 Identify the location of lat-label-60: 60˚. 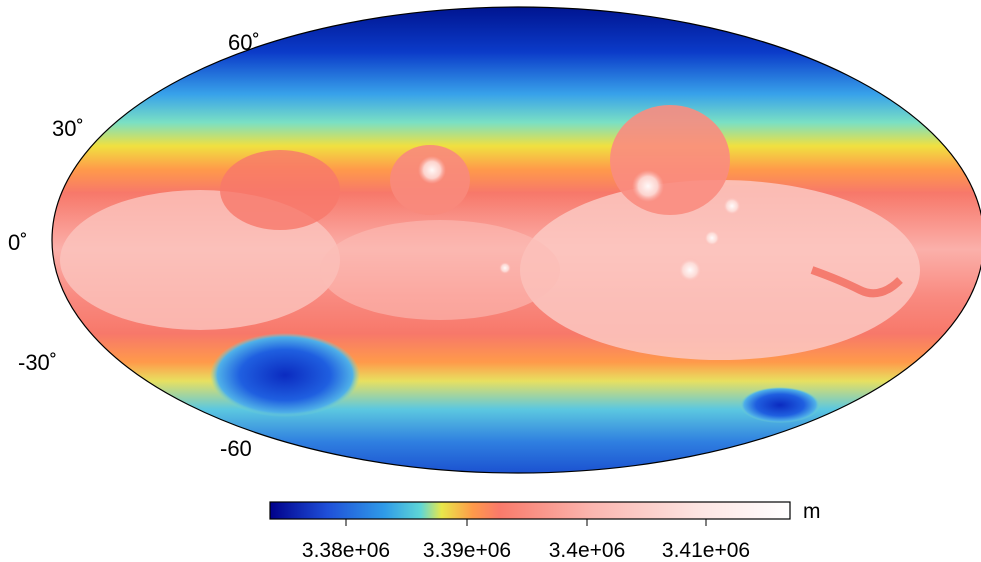
(244, 42).